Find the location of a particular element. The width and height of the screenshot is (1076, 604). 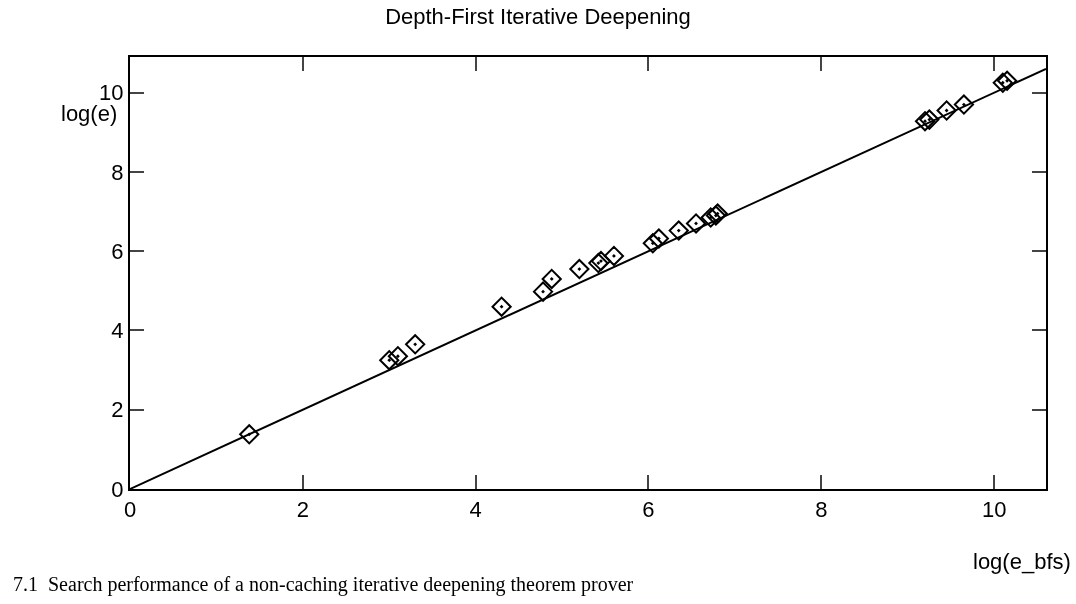

x-tick-label: 6 is located at coordinates (648, 510).